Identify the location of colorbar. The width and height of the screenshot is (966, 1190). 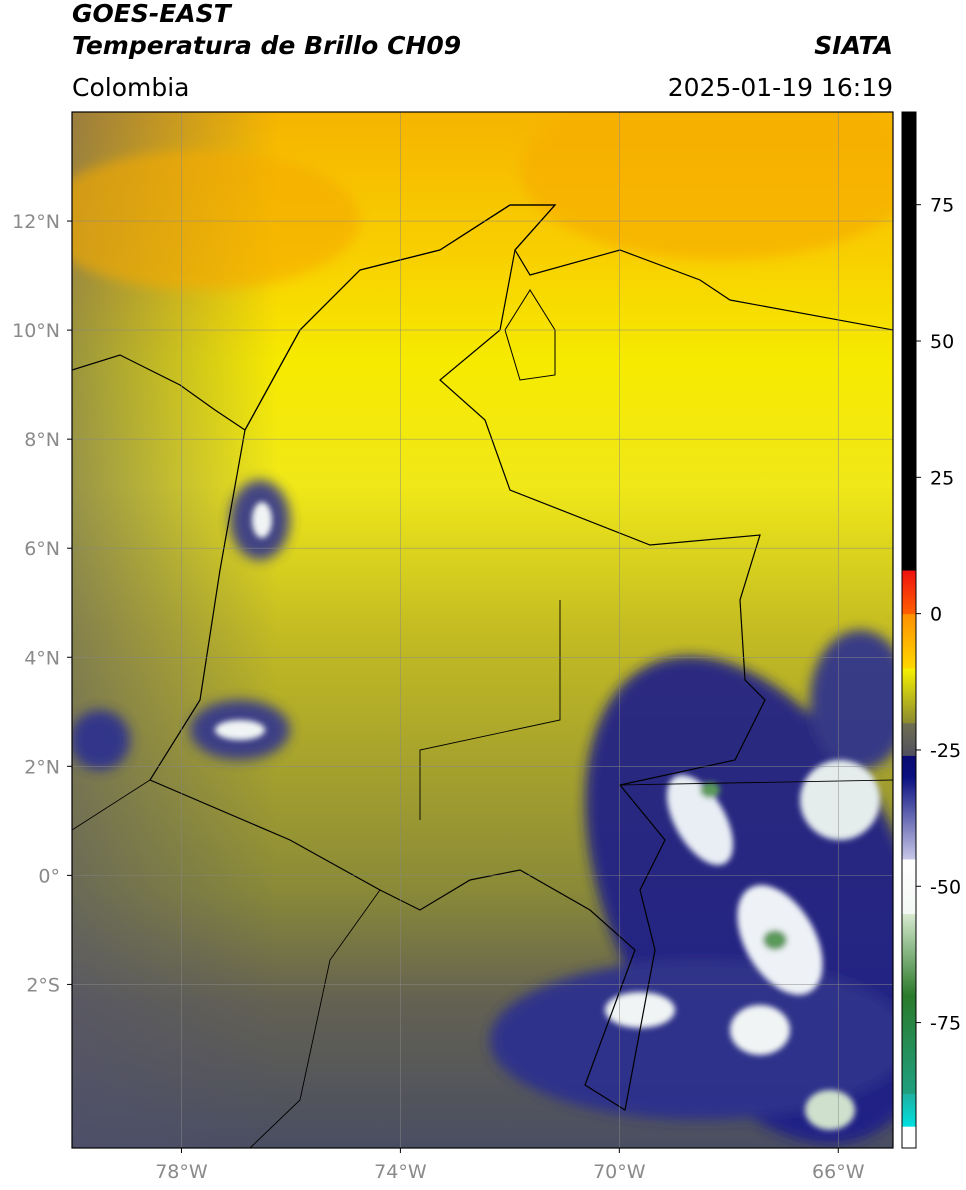
(911, 630).